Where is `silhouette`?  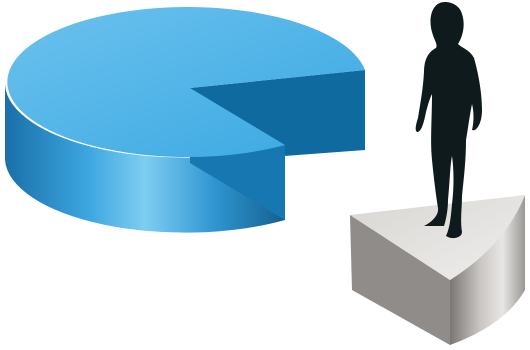 silhouette is located at coordinates (448, 120).